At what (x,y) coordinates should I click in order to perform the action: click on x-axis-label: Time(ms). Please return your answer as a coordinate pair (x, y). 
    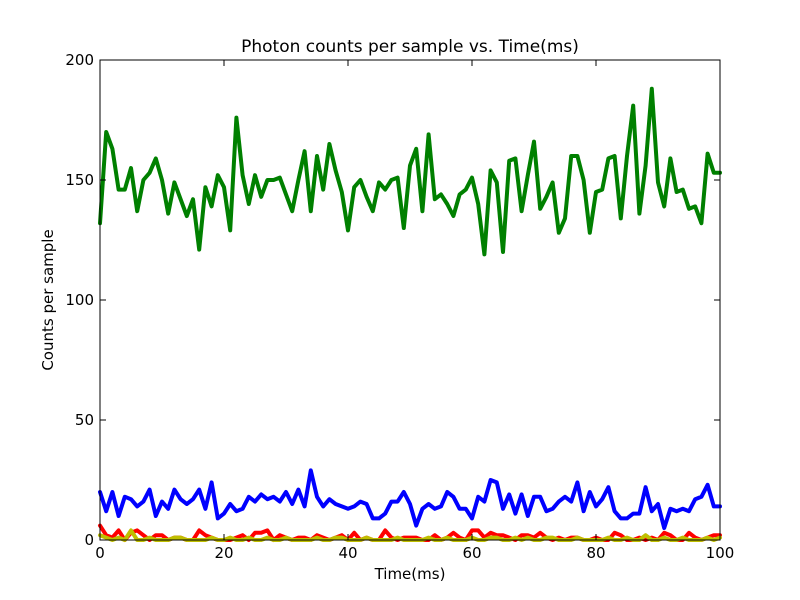
    Looking at the image, I should click on (410, 574).